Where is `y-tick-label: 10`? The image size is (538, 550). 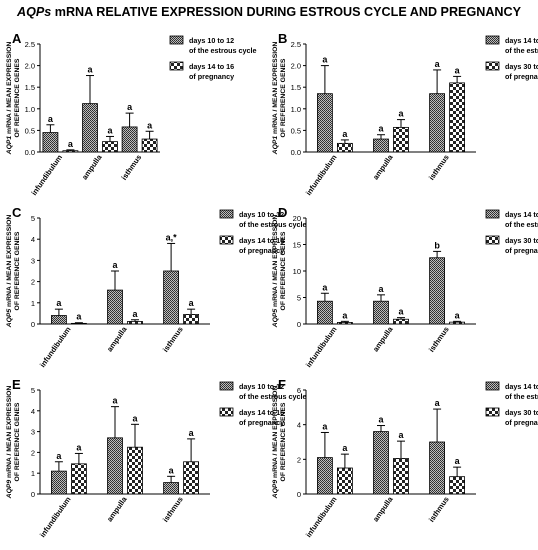 y-tick-label: 10 is located at coordinates (297, 271).